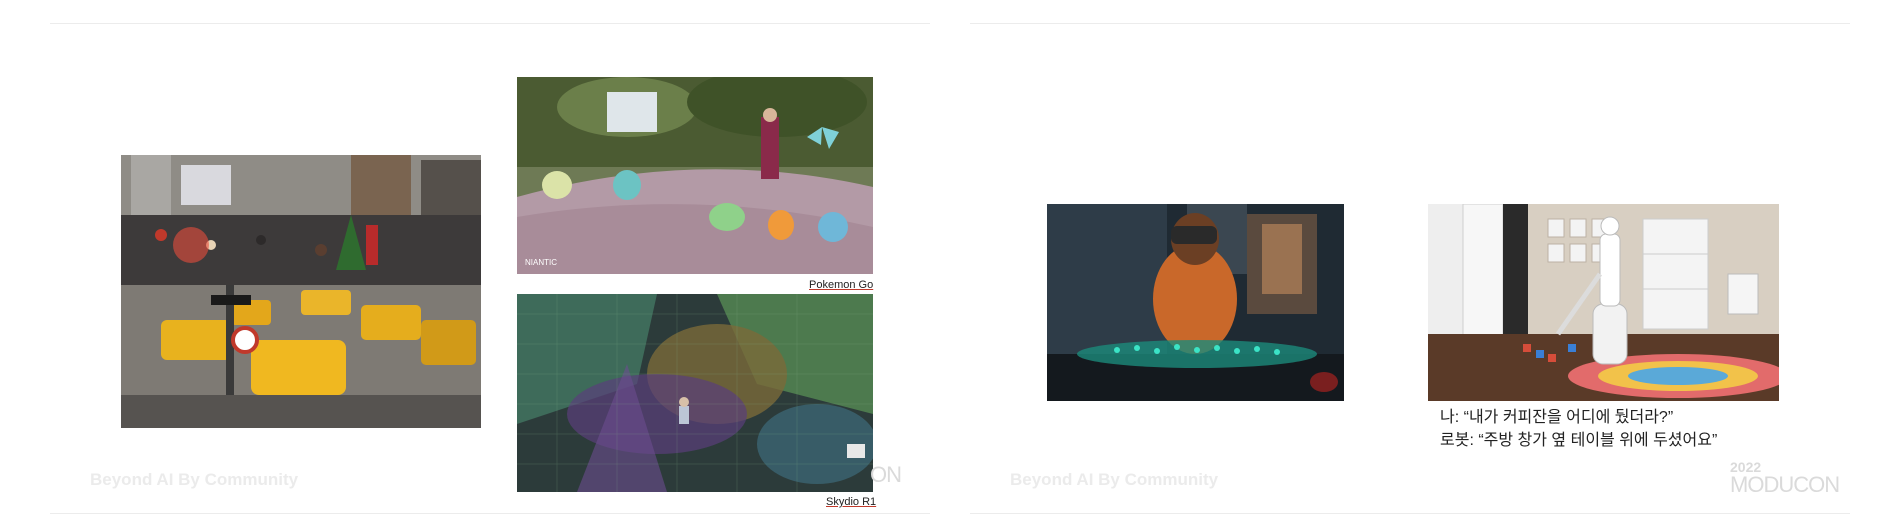  I want to click on moducon-logo: ON, so click(886, 474).